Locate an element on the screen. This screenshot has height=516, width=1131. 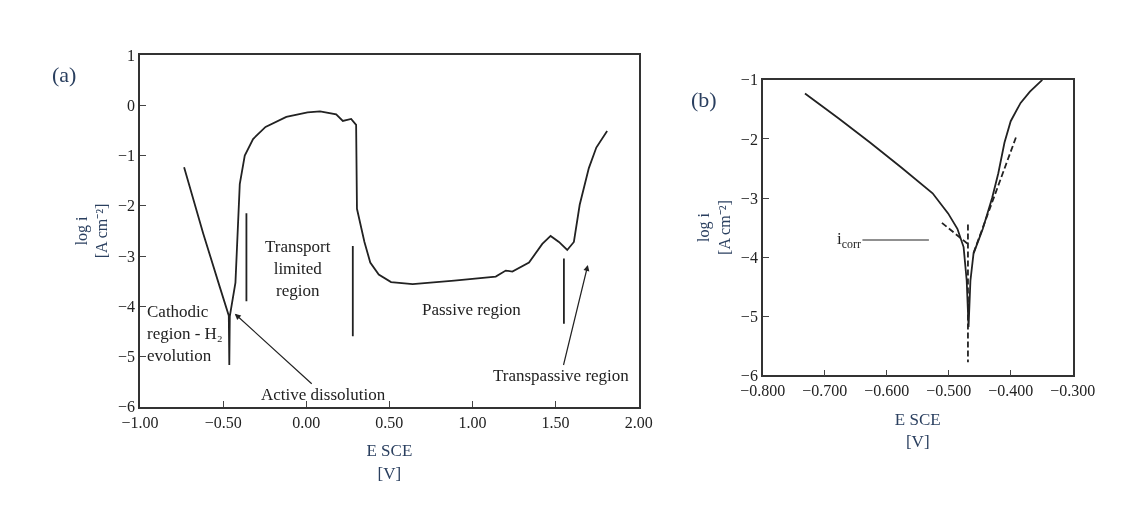
x-tick-label: −0.700 is located at coordinates (825, 391).